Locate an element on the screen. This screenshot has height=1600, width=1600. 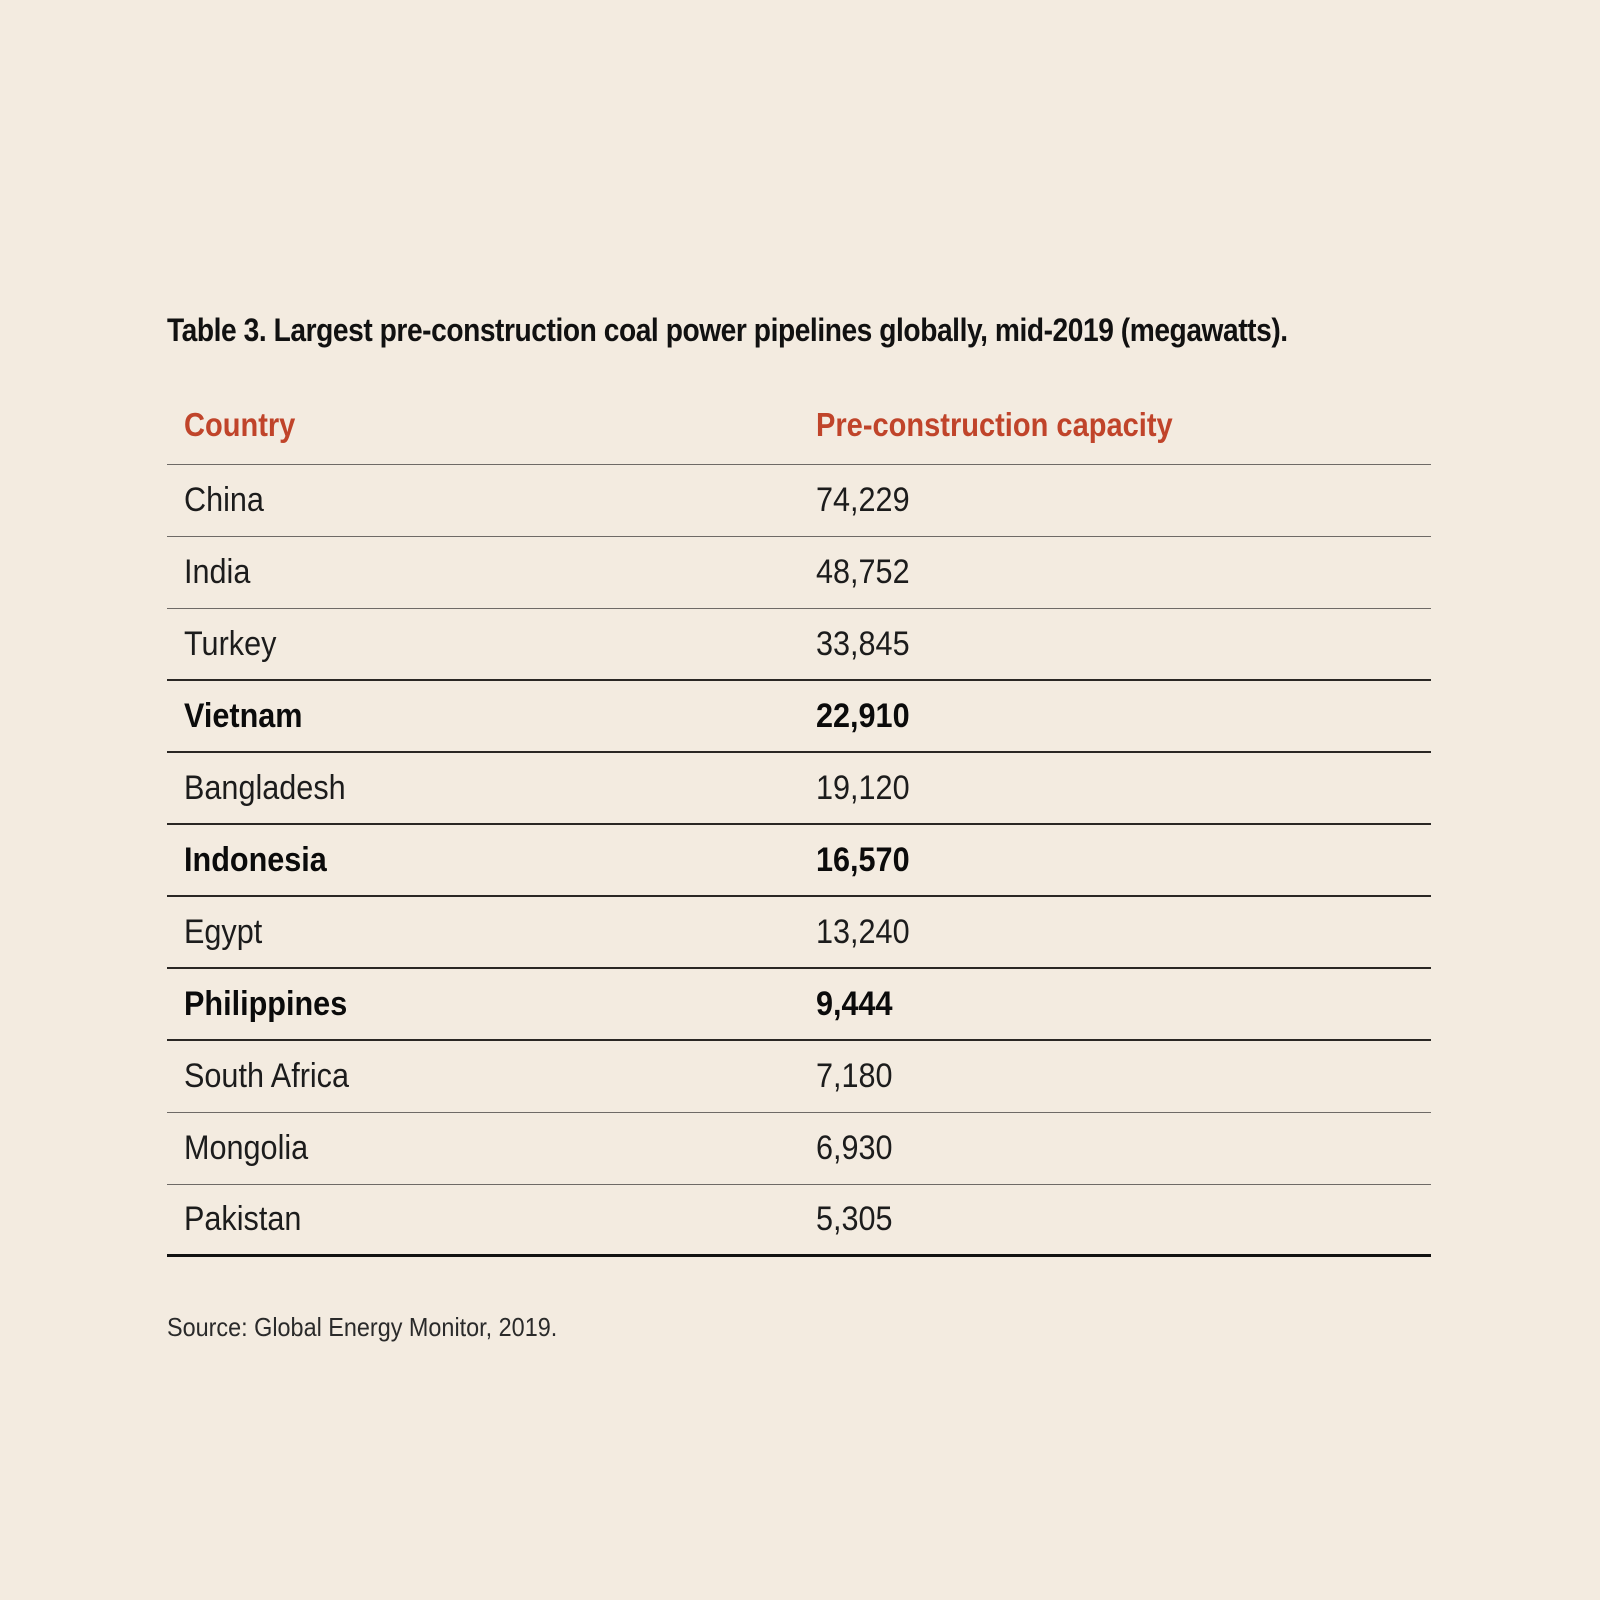
column-header-capacity: Pre-construction capacity is located at coordinates (994, 424).